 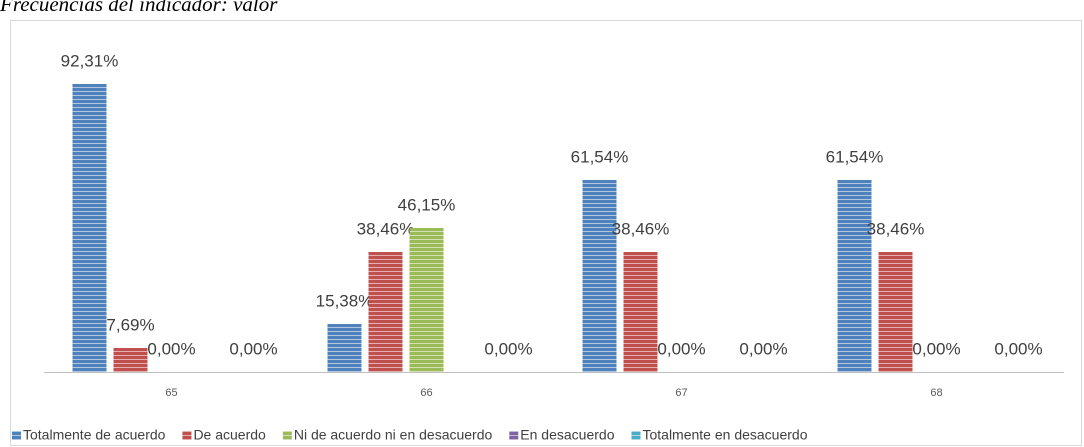 I want to click on x-tick-label: 66, so click(x=426, y=393).